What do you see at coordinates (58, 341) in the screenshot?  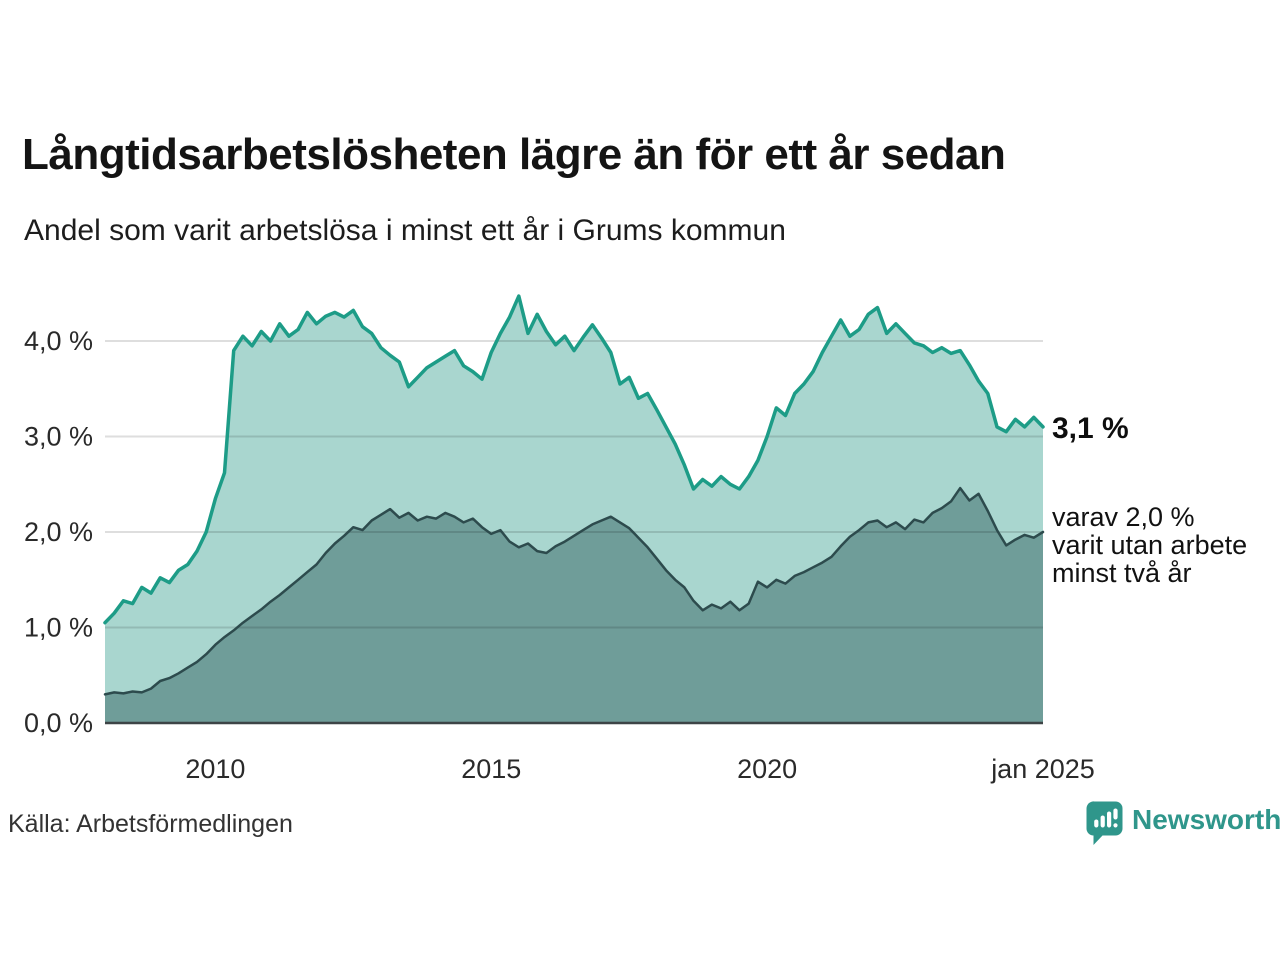 I see `y-tick-label: 4,0 %` at bounding box center [58, 341].